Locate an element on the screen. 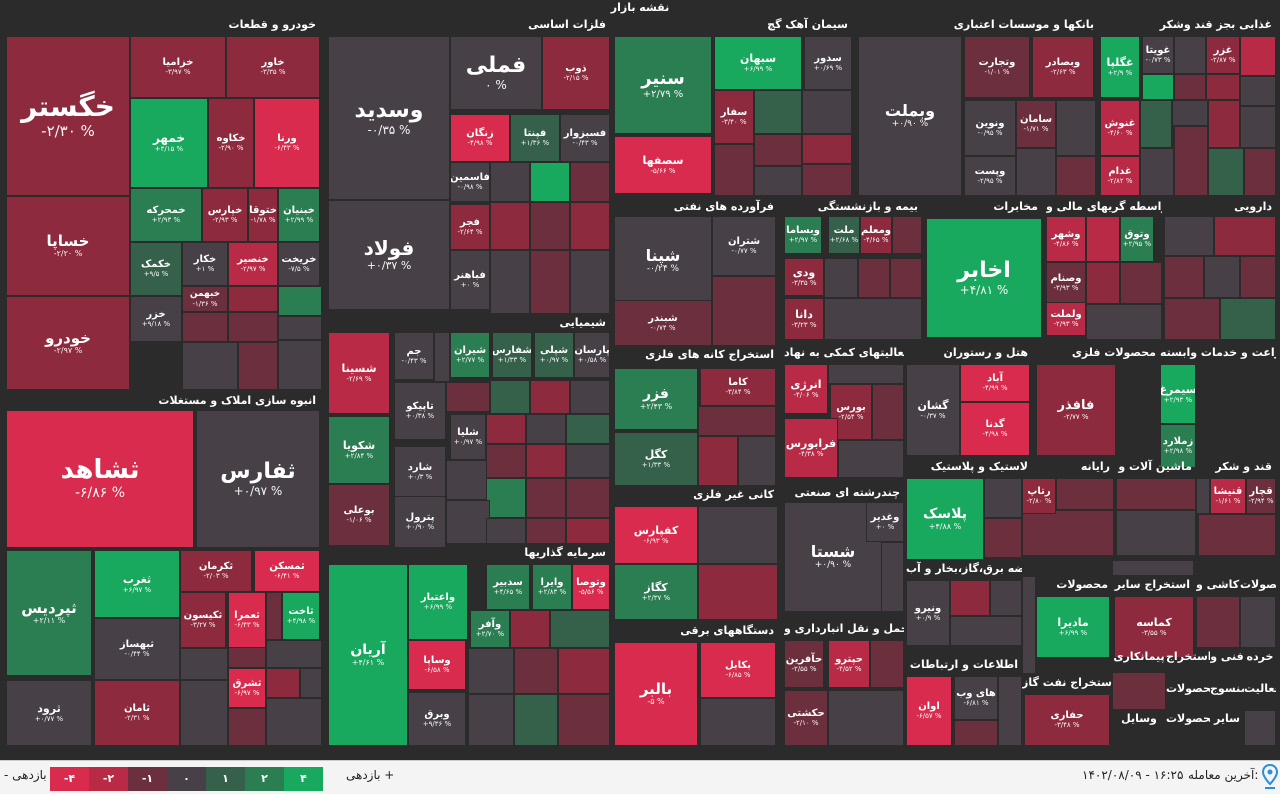 The image size is (1280, 794). stock-tile: فاسمین -۰/۹۸ % is located at coordinates (470, 182).